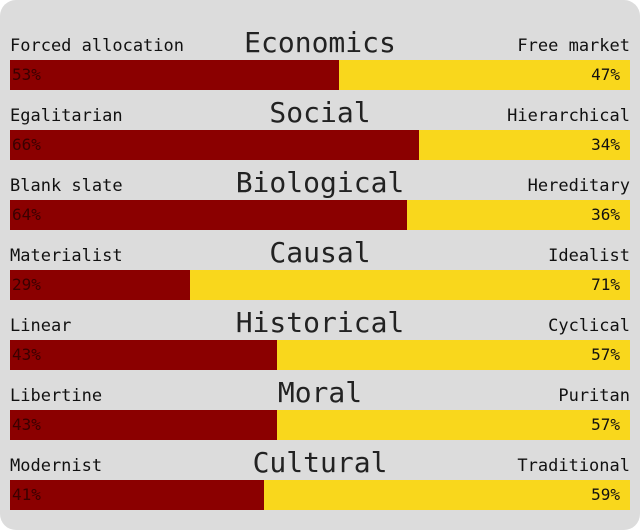  Describe the element at coordinates (320, 252) in the screenshot. I see `axis-title: Causal` at that location.